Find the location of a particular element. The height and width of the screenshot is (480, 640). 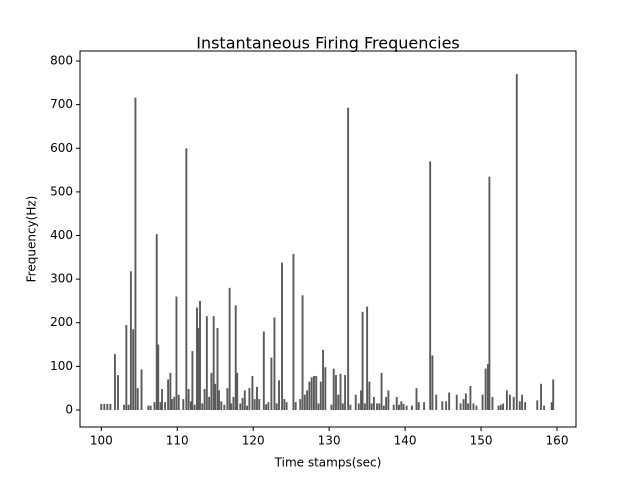

y-tick-label: 800 is located at coordinates (61, 61).